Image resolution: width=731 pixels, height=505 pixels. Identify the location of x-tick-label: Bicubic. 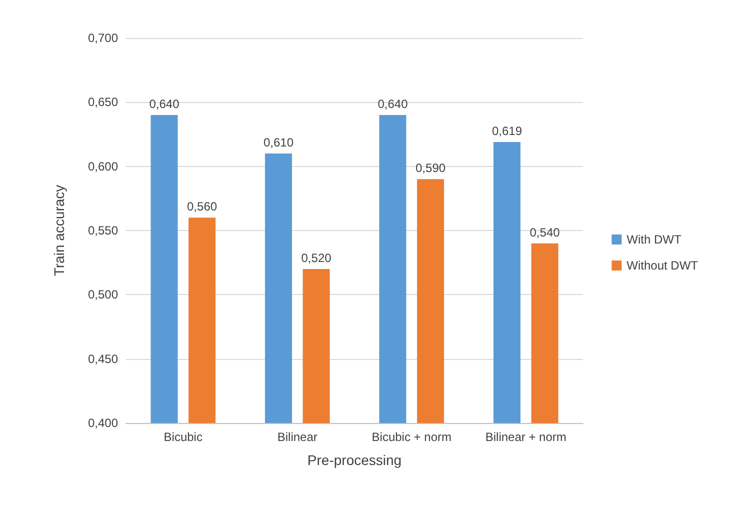
(183, 437).